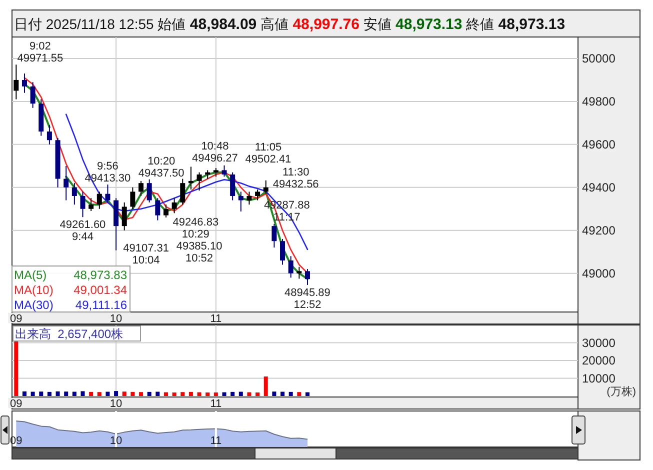 The height and width of the screenshot is (470, 653). Describe the element at coordinates (599, 101) in the screenshot. I see `y-tick-label: 49800` at that location.